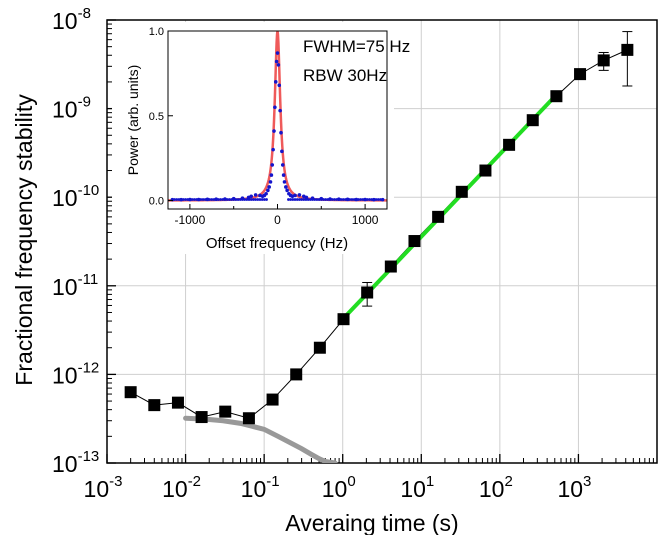 Image resolution: width=664 pixels, height=535 pixels. What do you see at coordinates (75, 373) in the screenshot?
I see `y-tick-label: 10-12` at bounding box center [75, 373].